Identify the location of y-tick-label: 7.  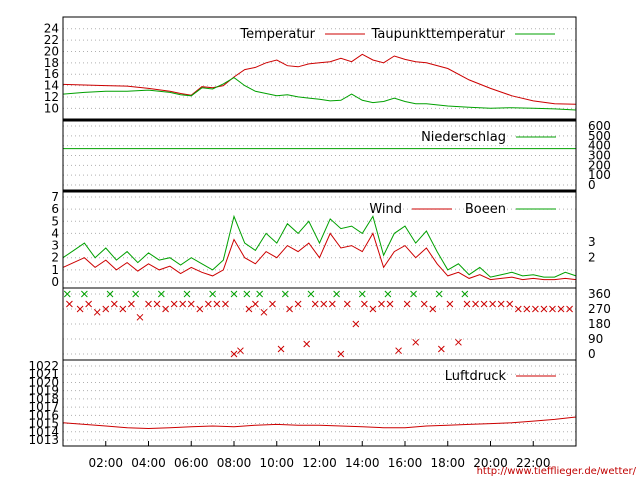
(55, 197).